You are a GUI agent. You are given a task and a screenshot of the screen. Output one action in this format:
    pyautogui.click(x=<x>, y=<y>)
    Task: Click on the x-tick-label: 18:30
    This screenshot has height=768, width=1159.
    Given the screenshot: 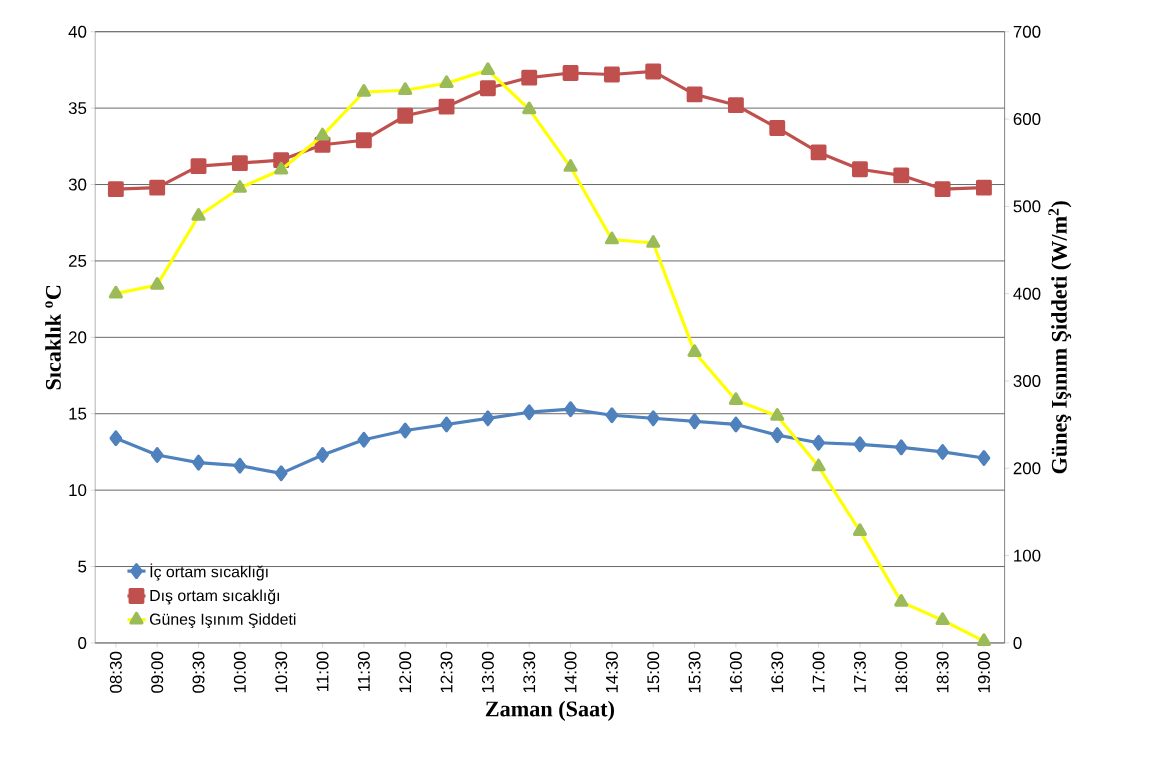 What is the action you would take?
    pyautogui.click(x=942, y=672)
    